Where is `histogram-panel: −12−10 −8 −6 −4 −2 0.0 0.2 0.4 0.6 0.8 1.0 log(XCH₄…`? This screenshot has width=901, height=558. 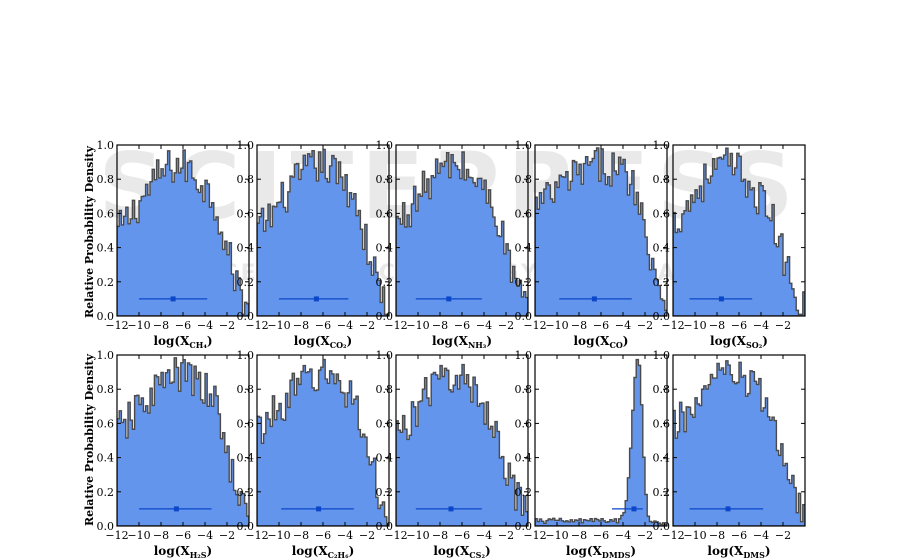
histogram-panel: −12−10 −8 −6 −4 −2 0.0 0.2 0.4 0.6 0.8 1.0 log(XCH₄… is located at coordinates (173, 244).